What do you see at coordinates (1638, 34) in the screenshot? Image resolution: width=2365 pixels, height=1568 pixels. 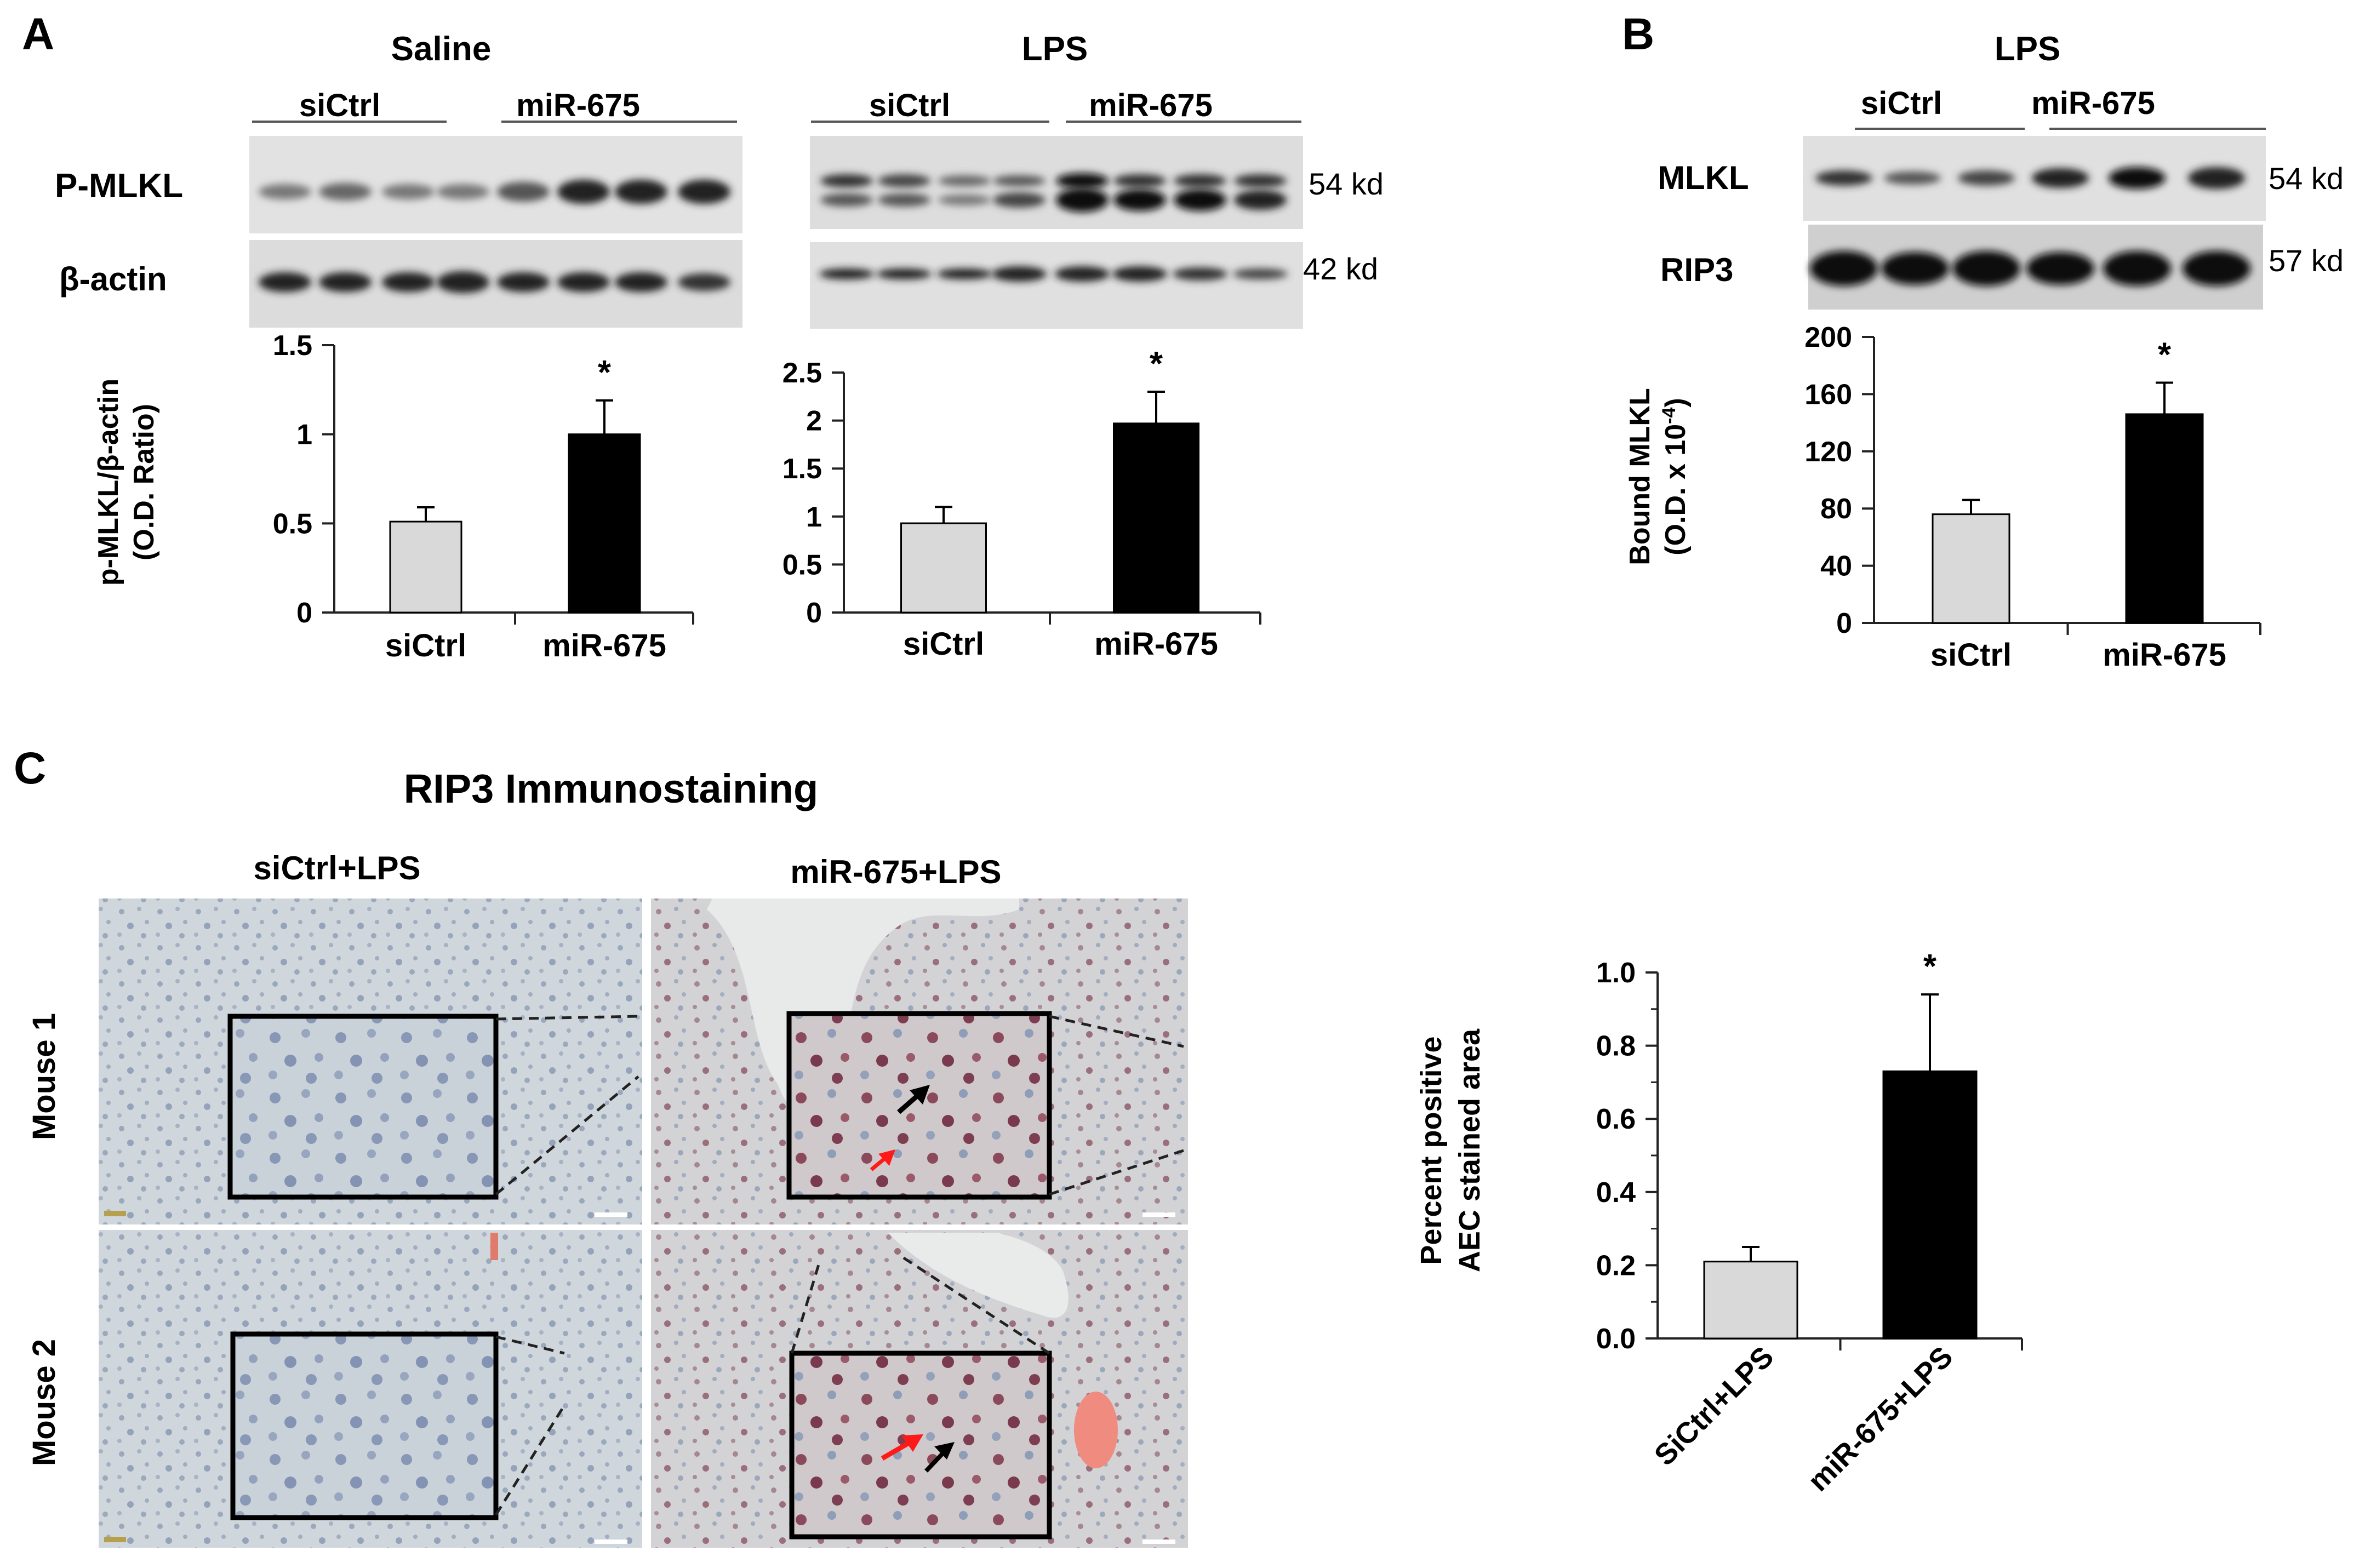 I see `panel-b-letter: B` at bounding box center [1638, 34].